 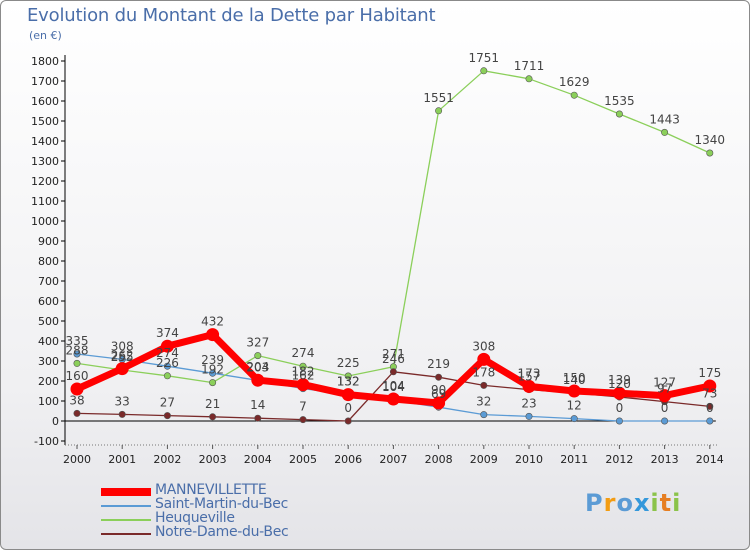 What do you see at coordinates (438, 394) in the screenshot?
I see `data-label-saint-martin-du-bec: 69` at bounding box center [438, 394].